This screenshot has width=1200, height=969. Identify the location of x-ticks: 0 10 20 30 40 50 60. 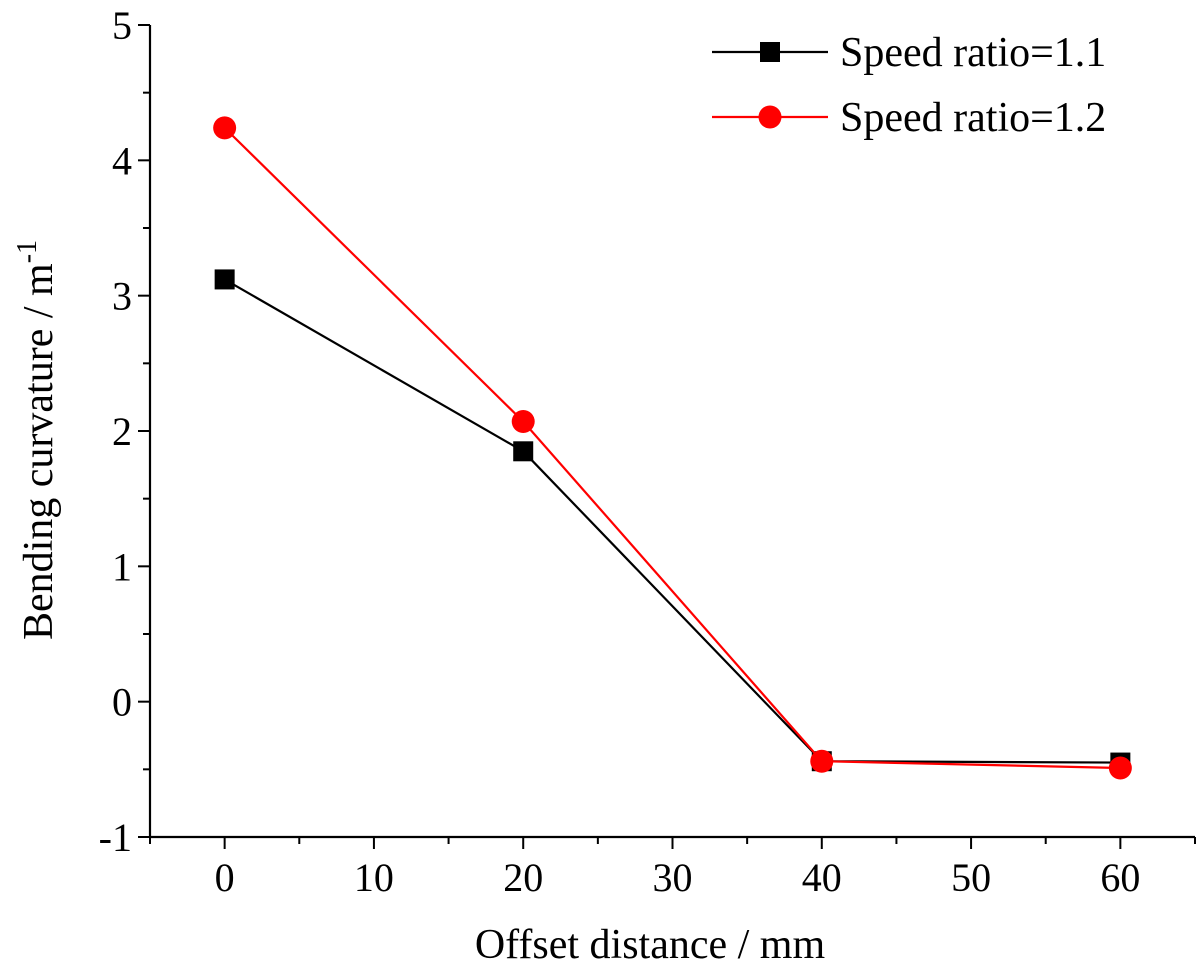
(672, 868).